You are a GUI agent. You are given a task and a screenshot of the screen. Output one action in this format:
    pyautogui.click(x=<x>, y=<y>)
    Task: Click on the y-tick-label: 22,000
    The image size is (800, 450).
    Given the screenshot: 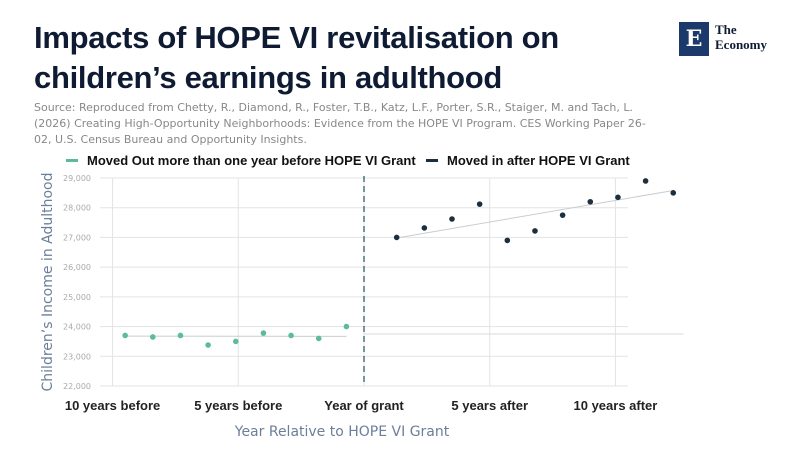 What is the action you would take?
    pyautogui.click(x=77, y=386)
    